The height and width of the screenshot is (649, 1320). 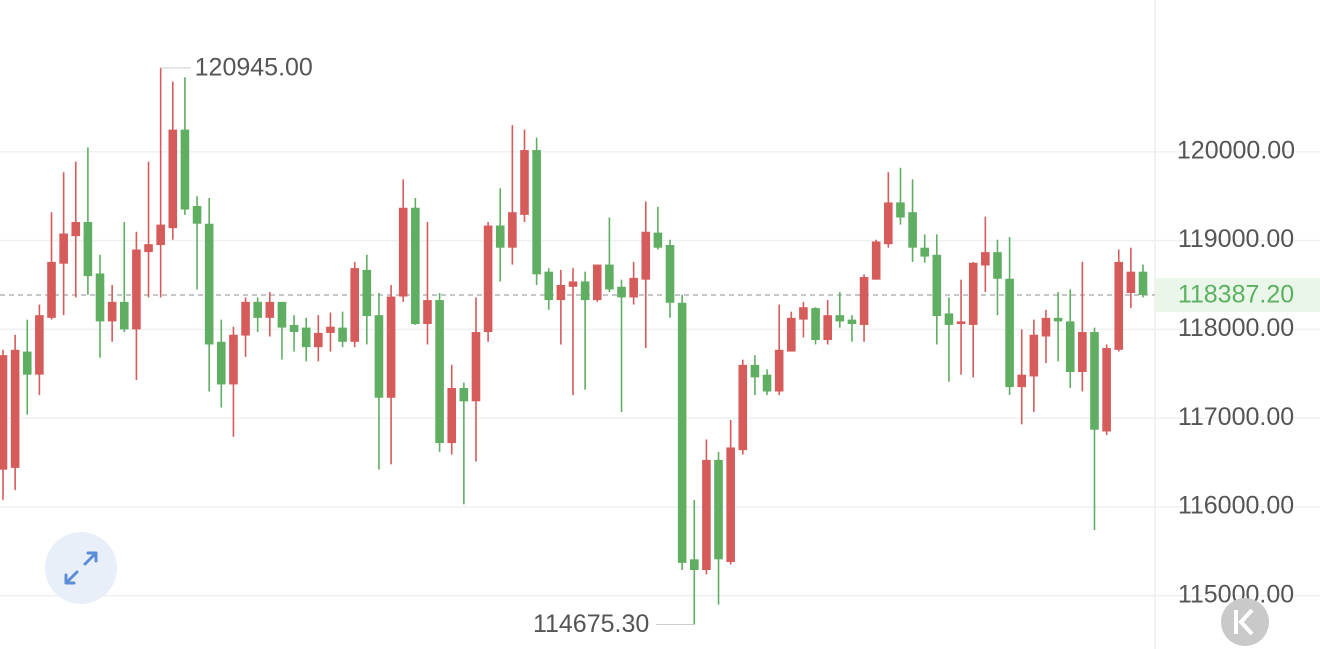 I want to click on expand-circle, so click(x=81, y=568).